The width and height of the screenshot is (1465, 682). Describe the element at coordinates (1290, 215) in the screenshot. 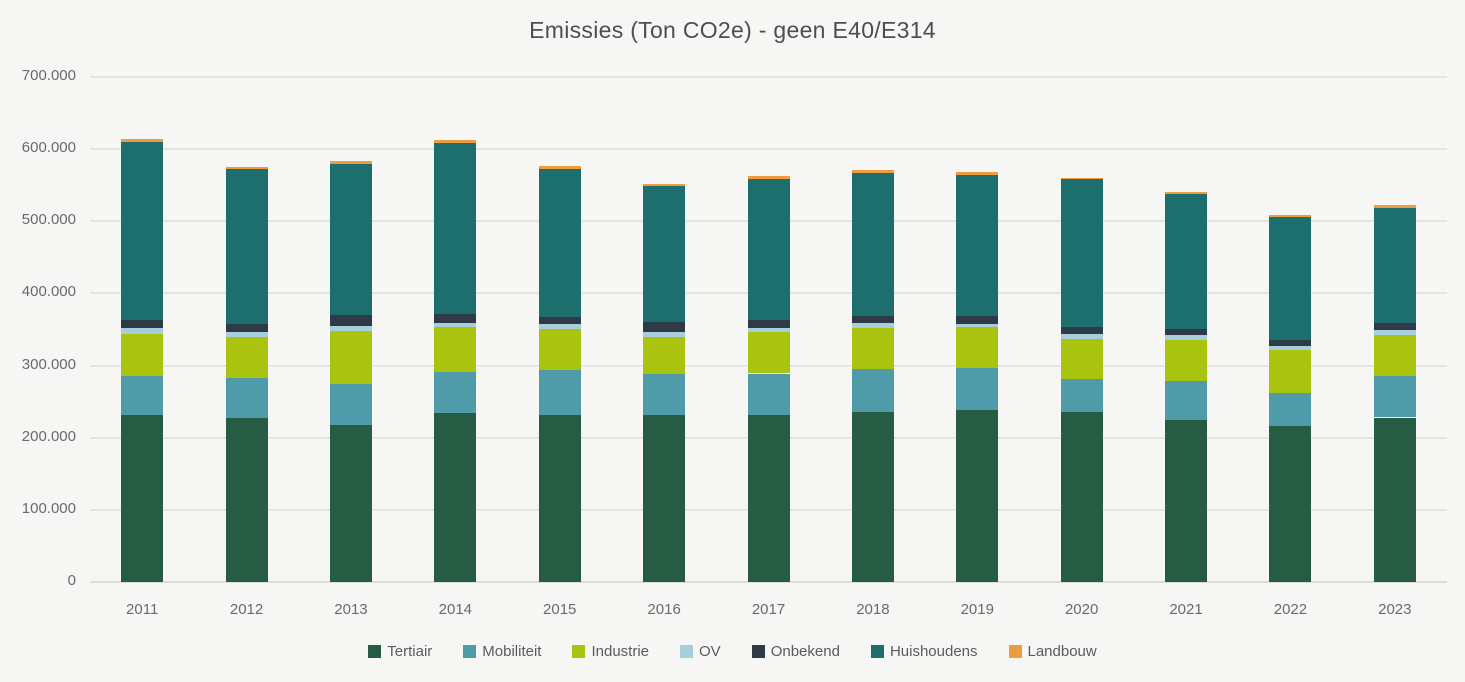

I see `bar-2022-landbouw` at that location.